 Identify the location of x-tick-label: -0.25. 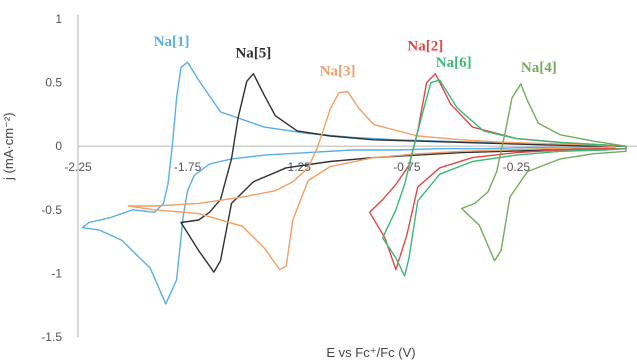
(517, 167).